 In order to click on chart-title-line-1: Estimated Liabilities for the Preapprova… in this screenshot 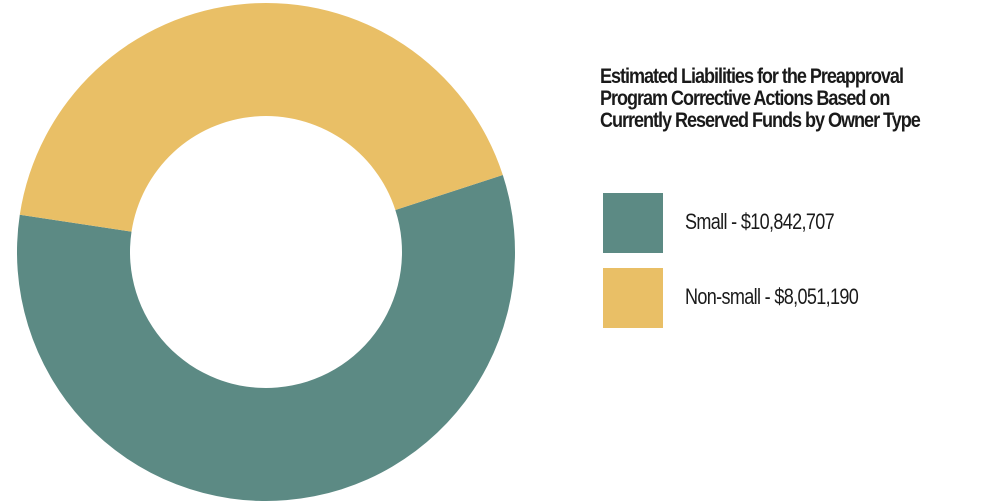, I will do `click(752, 76)`.